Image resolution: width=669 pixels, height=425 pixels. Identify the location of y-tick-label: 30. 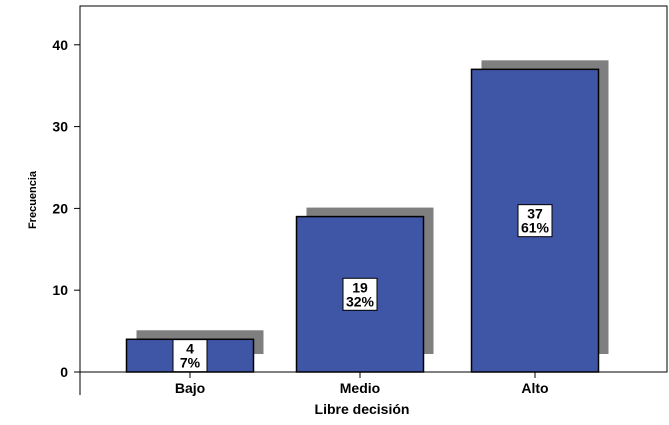
(60, 127).